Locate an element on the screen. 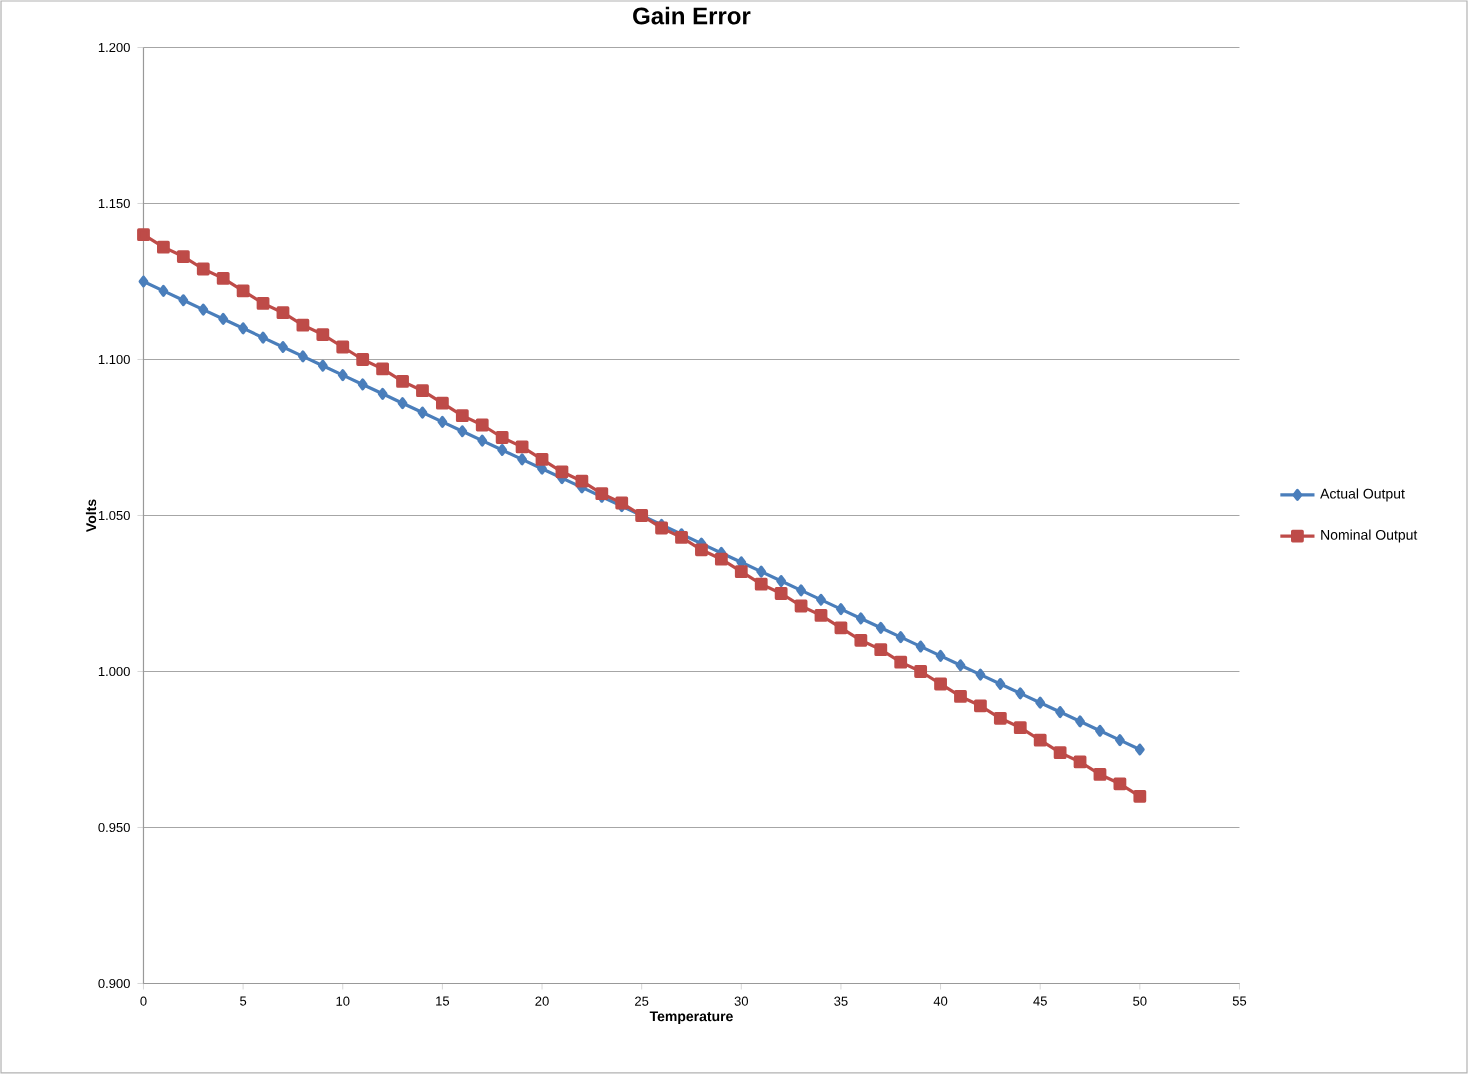 The image size is (1468, 1074). chart-title: Gain Error is located at coordinates (692, 15).